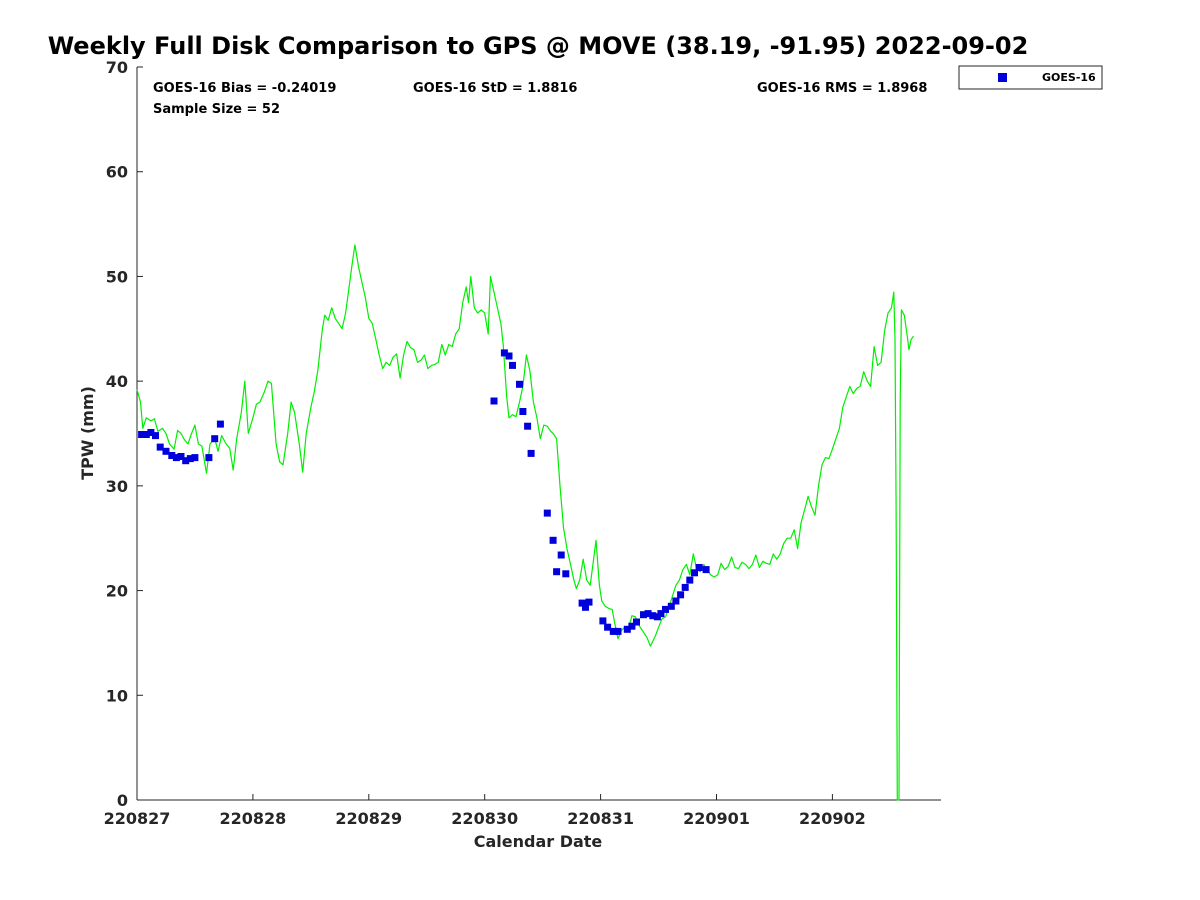 This screenshot has height=900, width=1200. I want to click on x-tick-label: 220828, so click(253, 818).